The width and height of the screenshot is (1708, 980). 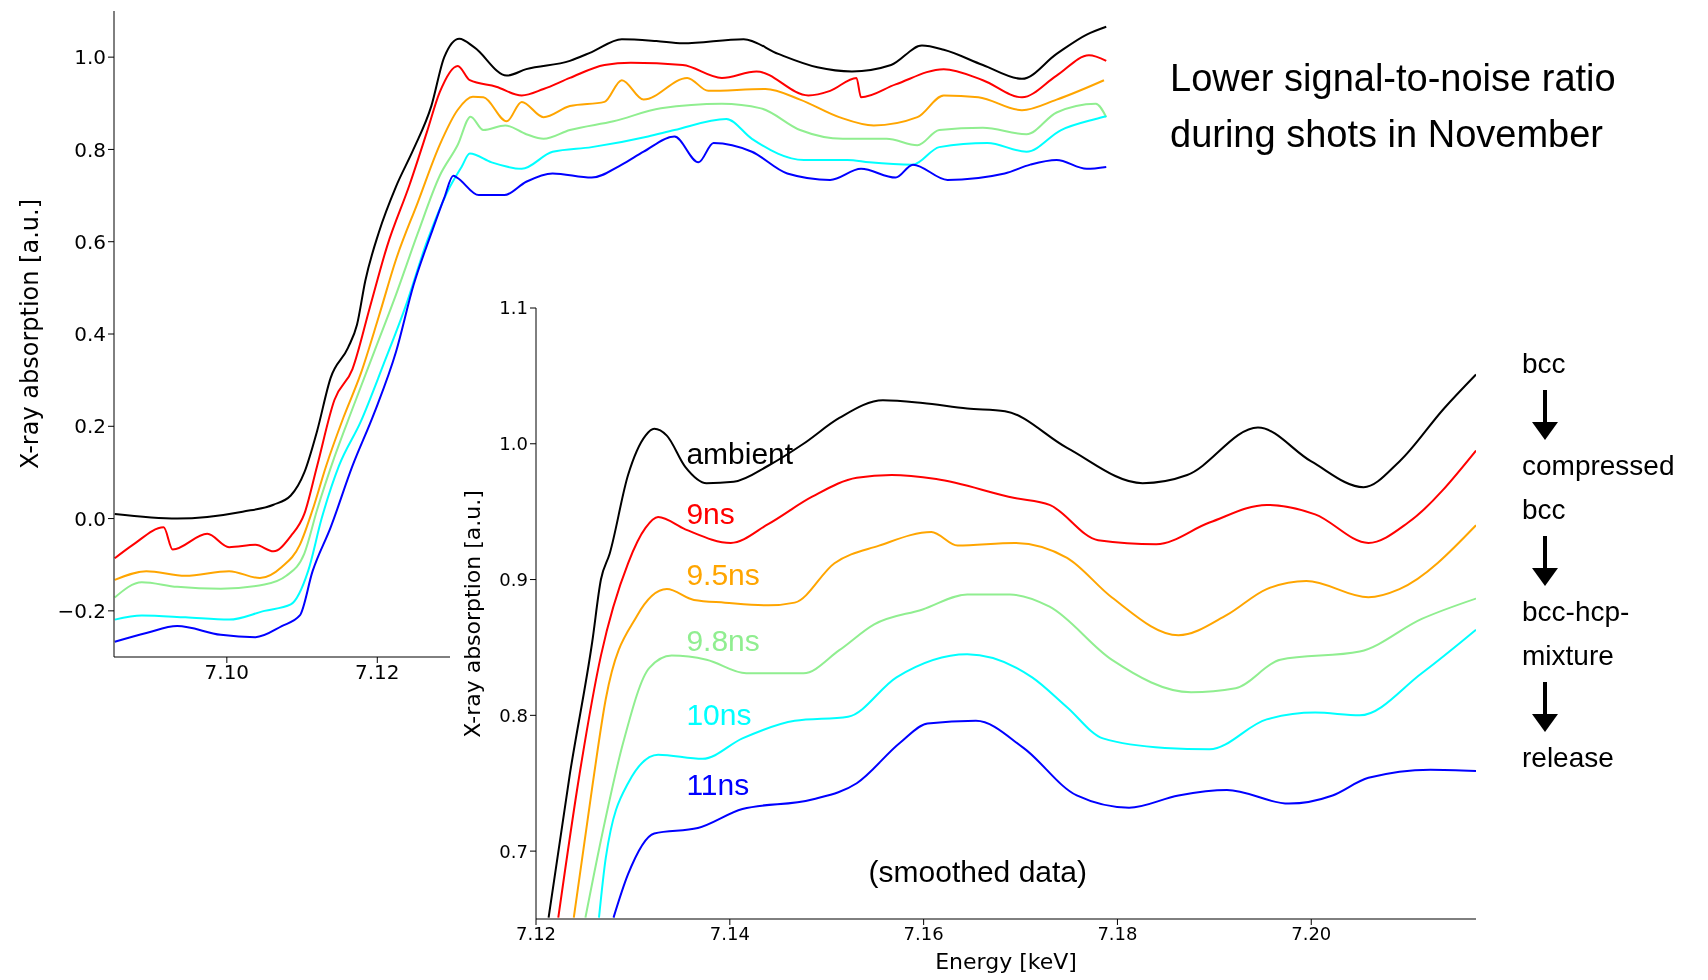 What do you see at coordinates (723, 575) in the screenshot?
I see `series-label: 9.5ns` at bounding box center [723, 575].